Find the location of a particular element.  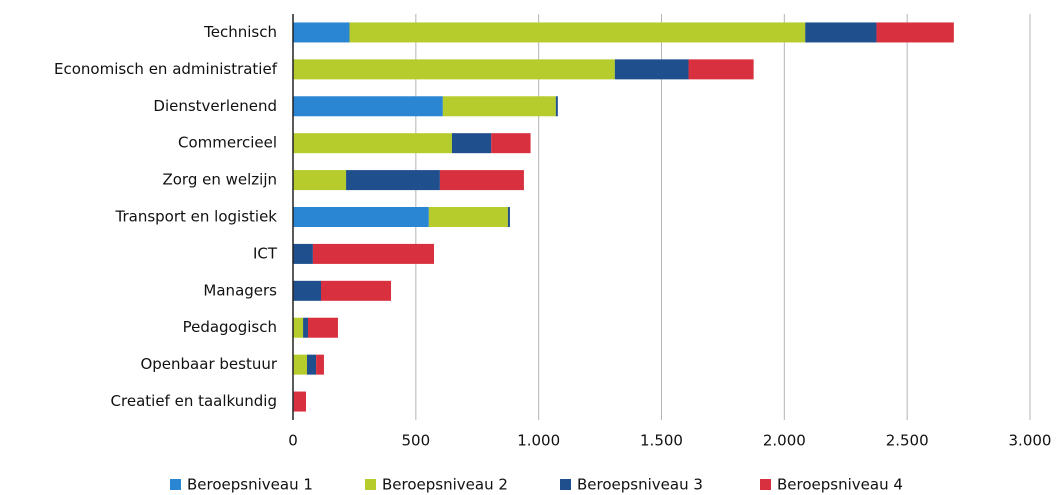

legend-label: Beroepsniveau 3 is located at coordinates (640, 485).